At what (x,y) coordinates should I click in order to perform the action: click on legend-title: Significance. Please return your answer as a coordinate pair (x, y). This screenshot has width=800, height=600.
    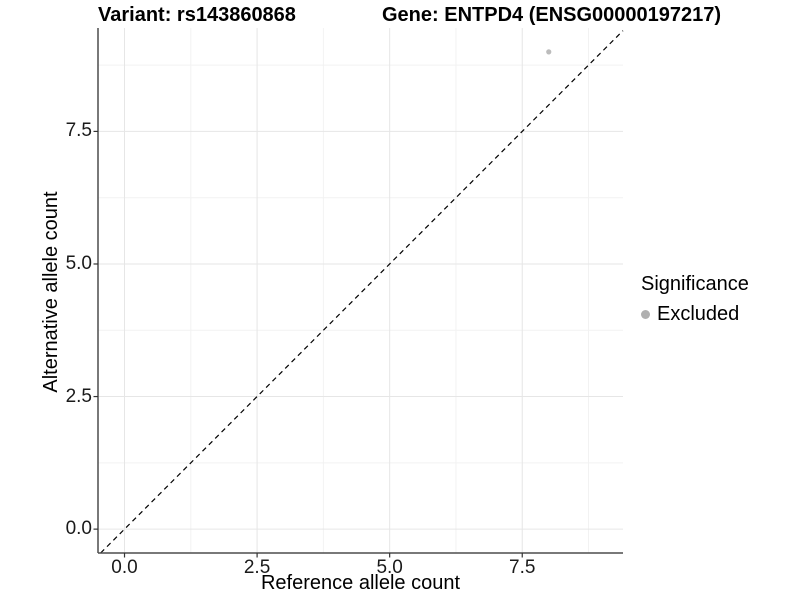
    Looking at the image, I should click on (695, 284).